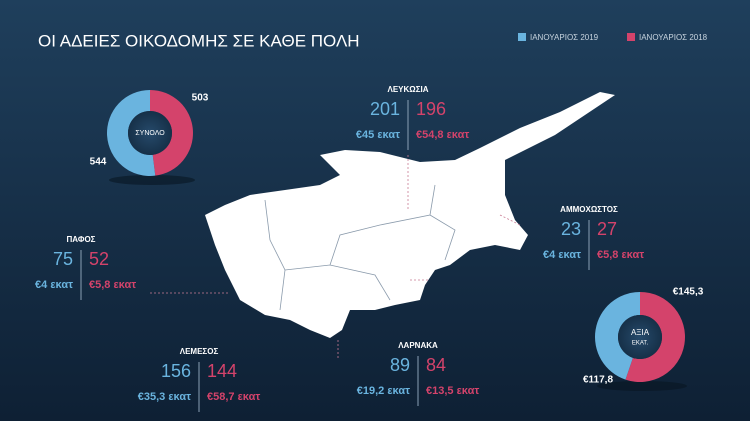  What do you see at coordinates (418, 345) in the screenshot?
I see `city-name: ΛΑΡΝΑΚΑ` at bounding box center [418, 345].